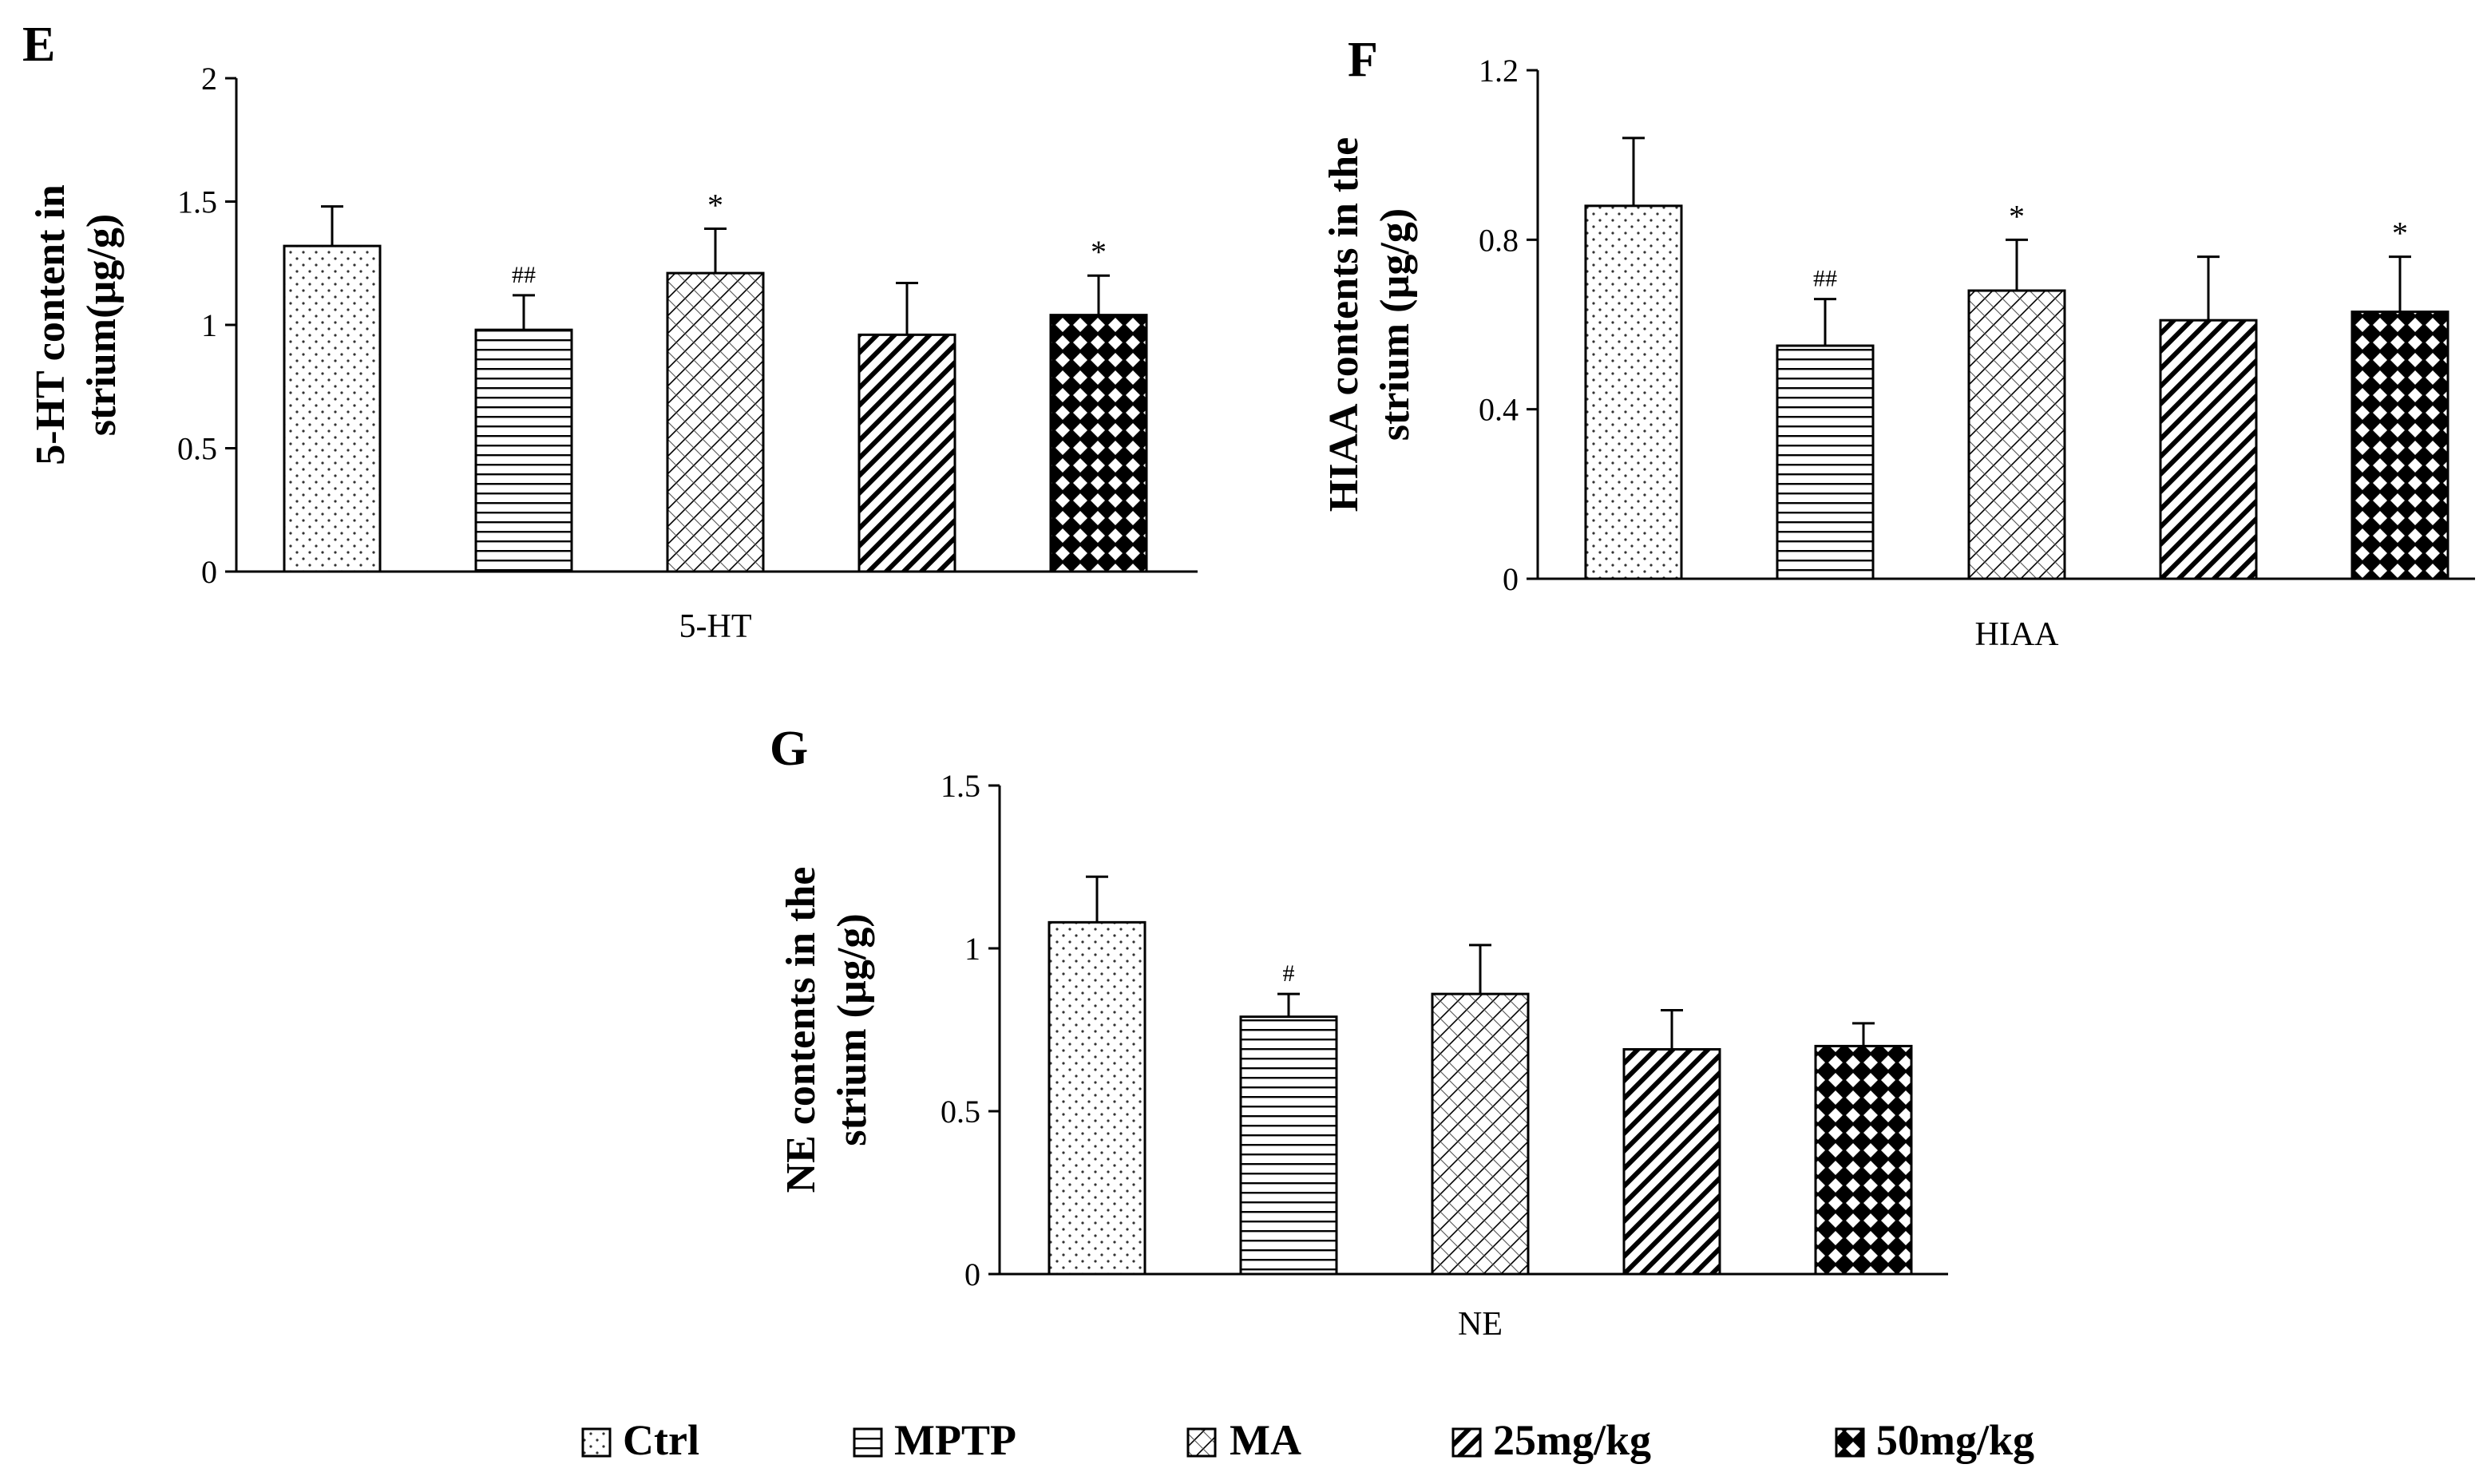 This screenshot has height=1484, width=2491. What do you see at coordinates (2017, 634) in the screenshot?
I see `x-category-label: HIAA` at bounding box center [2017, 634].